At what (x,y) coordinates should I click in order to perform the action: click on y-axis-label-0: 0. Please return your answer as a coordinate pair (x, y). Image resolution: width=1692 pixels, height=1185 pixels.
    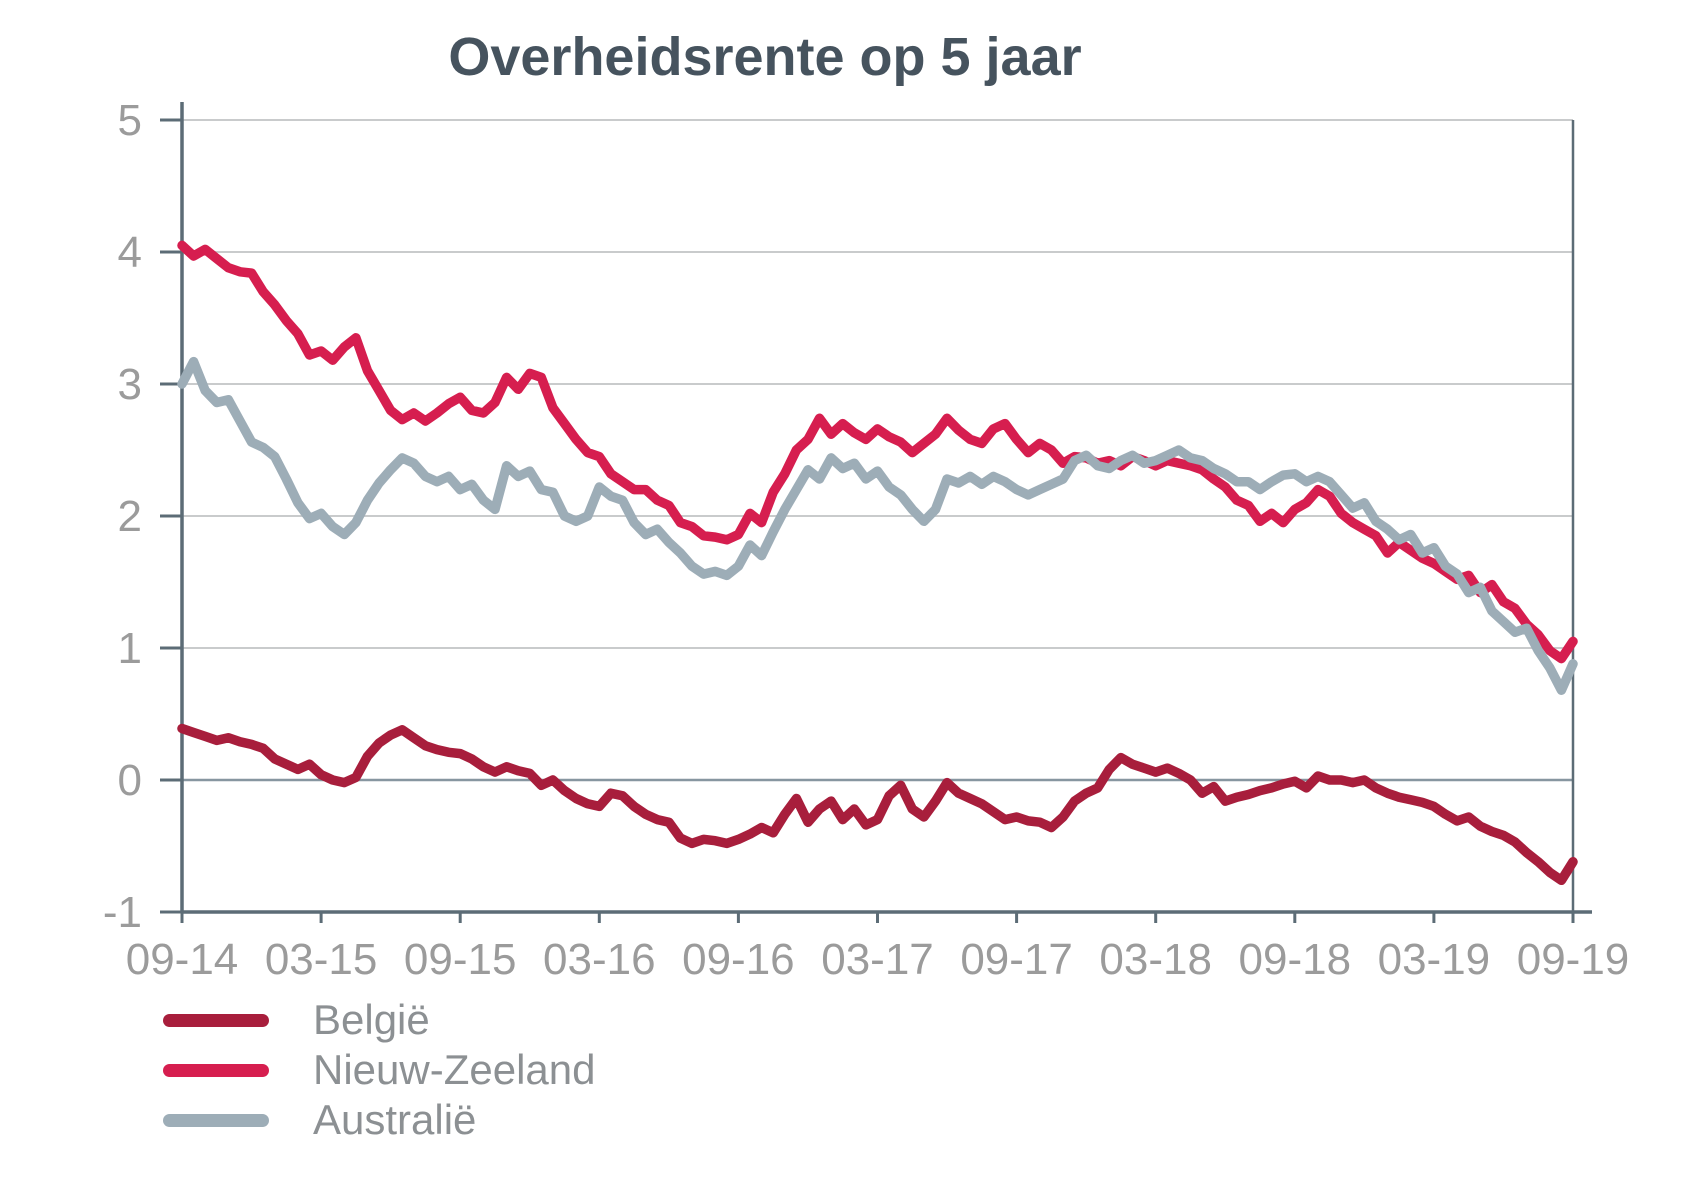
    Looking at the image, I should click on (129, 780).